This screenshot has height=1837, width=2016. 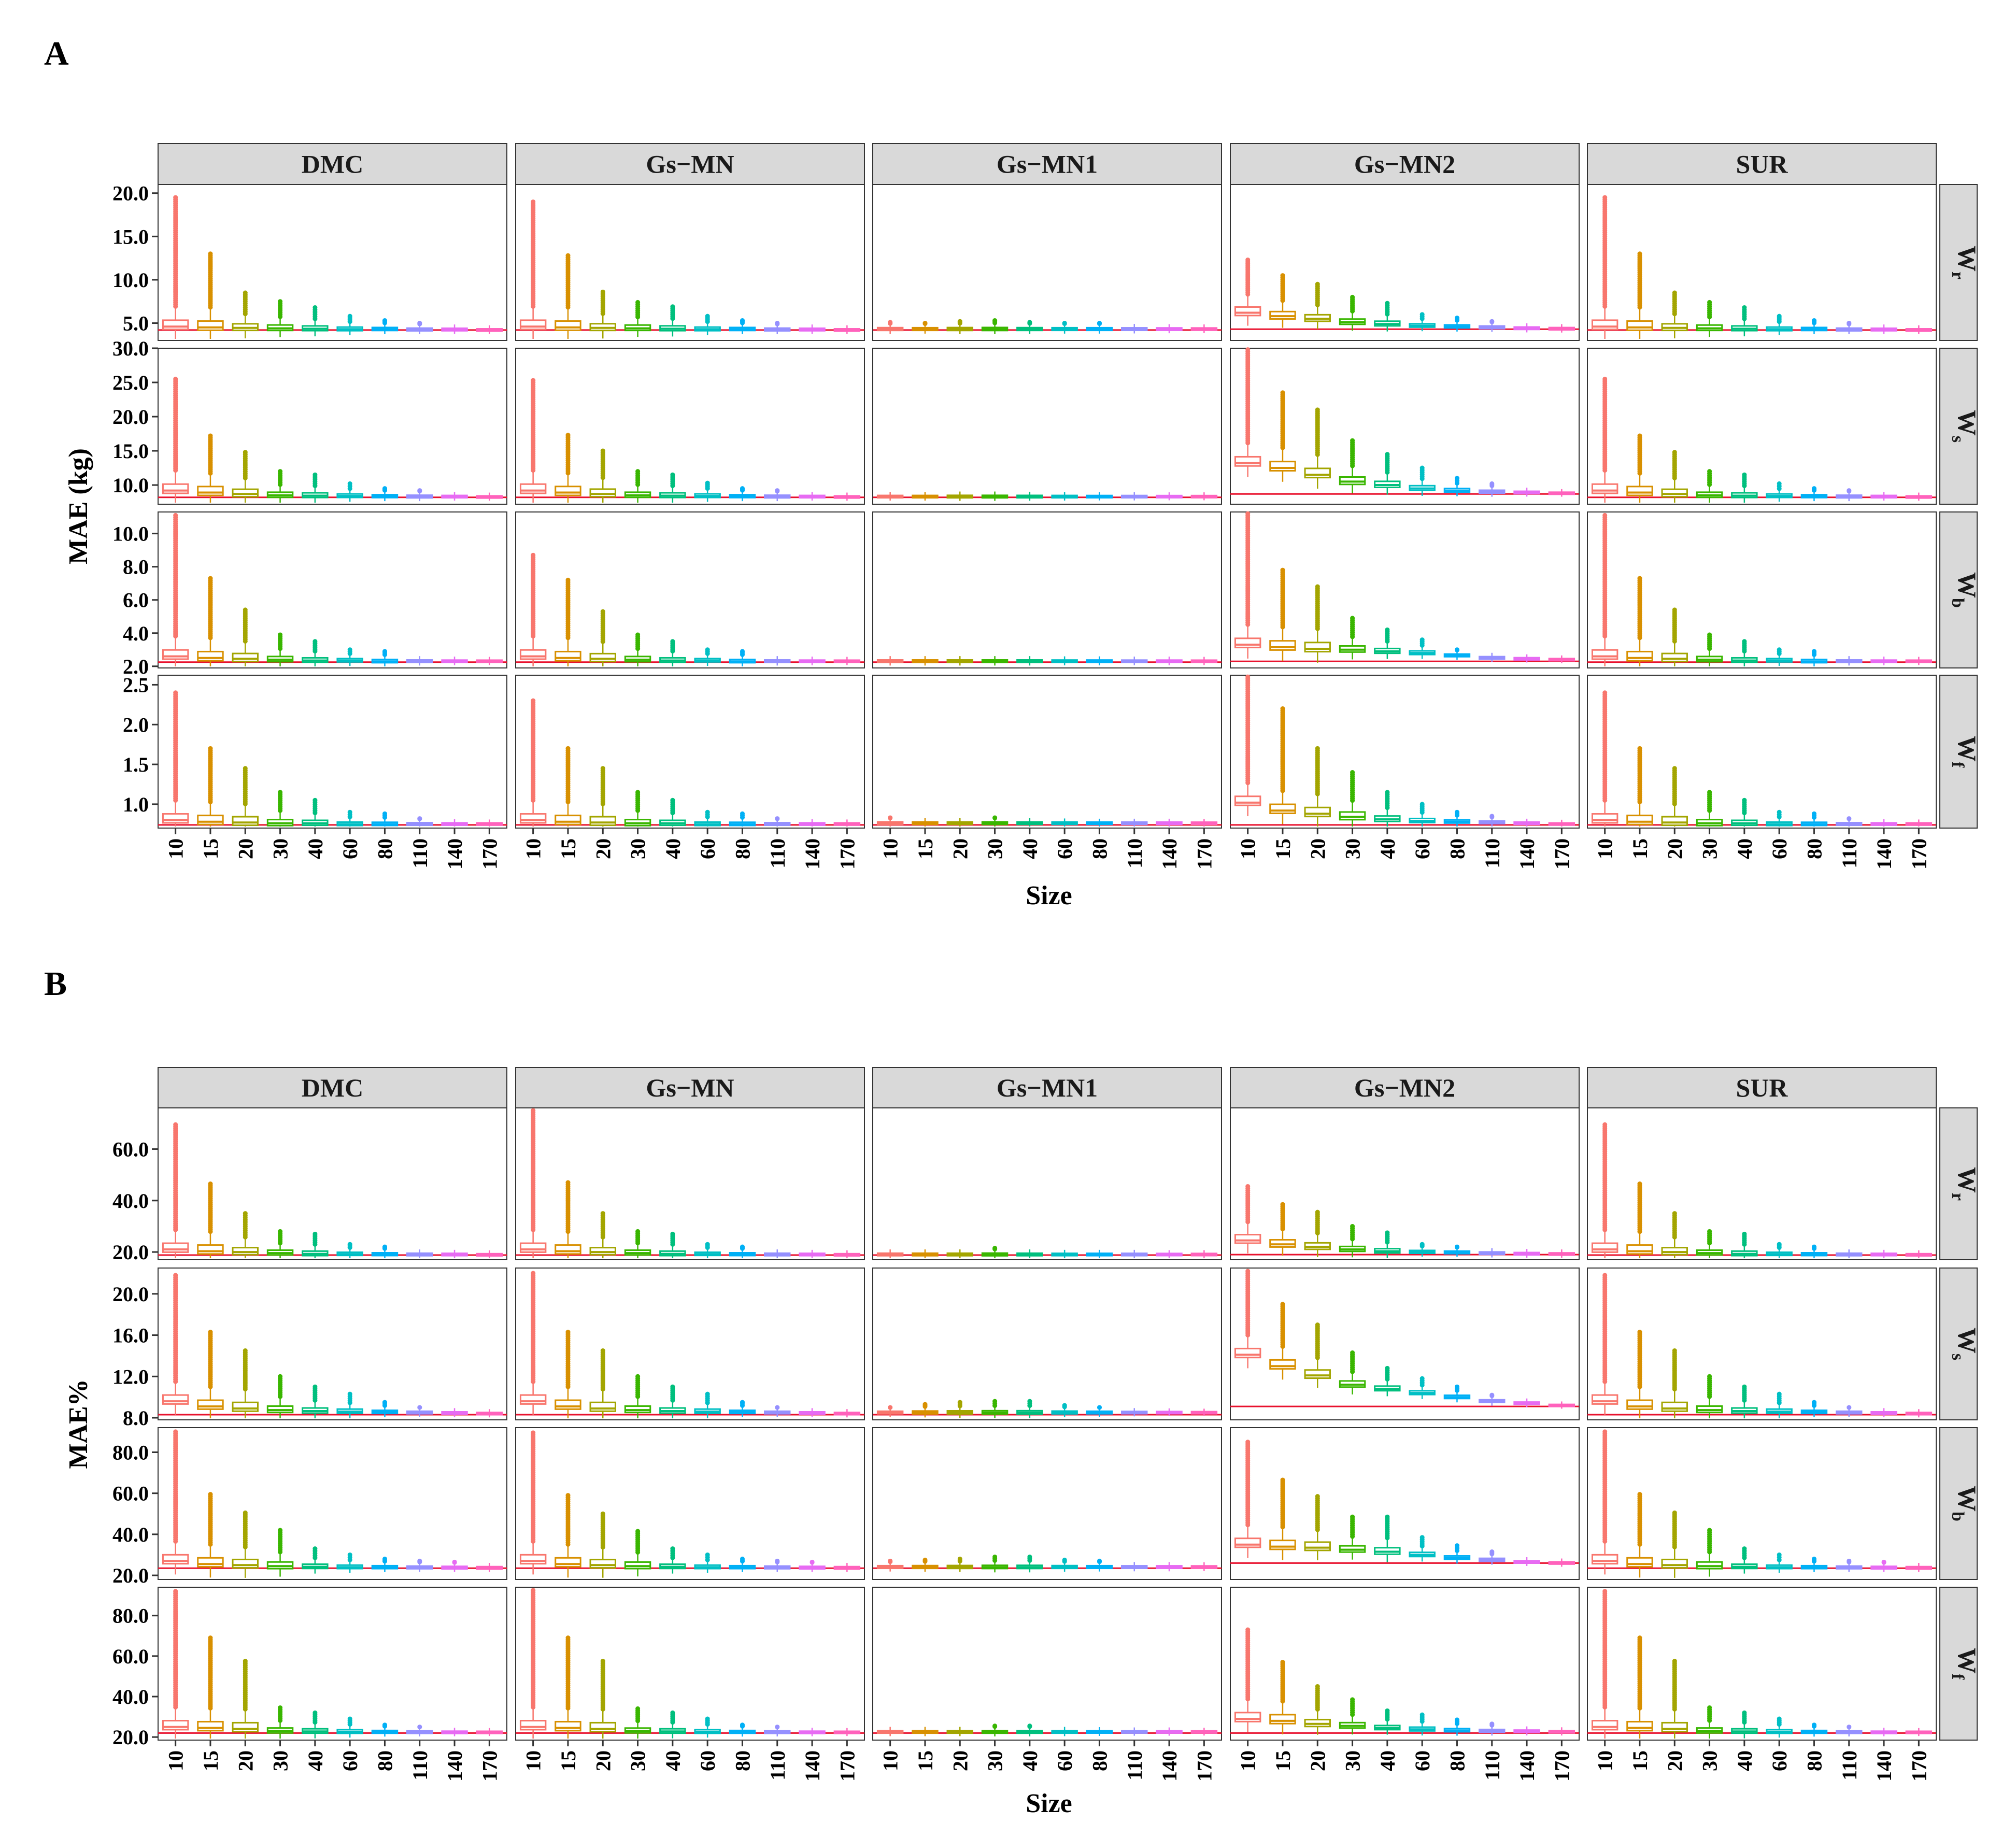 I want to click on row-strip-label: Wr, so click(x=1965, y=262).